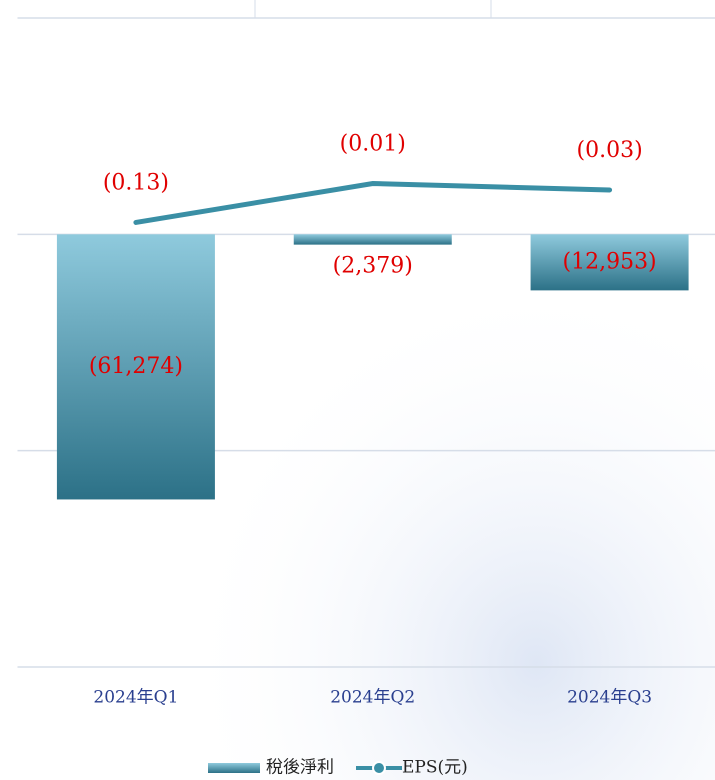 The image size is (715, 780). I want to click on bar-value-label: (2,379), so click(373, 266).